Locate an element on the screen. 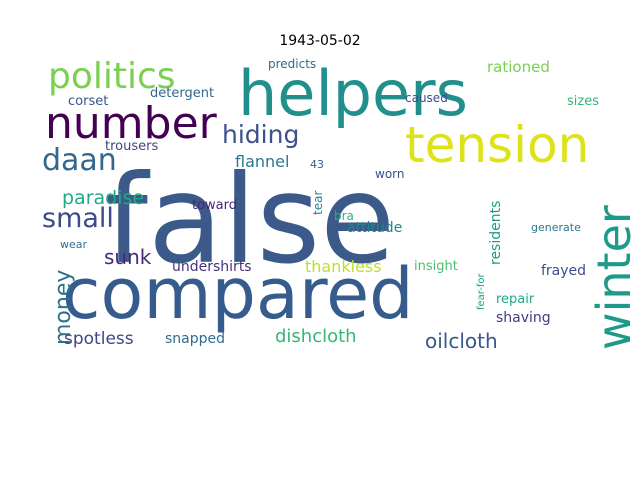  word-hiding: hiding is located at coordinates (260, 134).